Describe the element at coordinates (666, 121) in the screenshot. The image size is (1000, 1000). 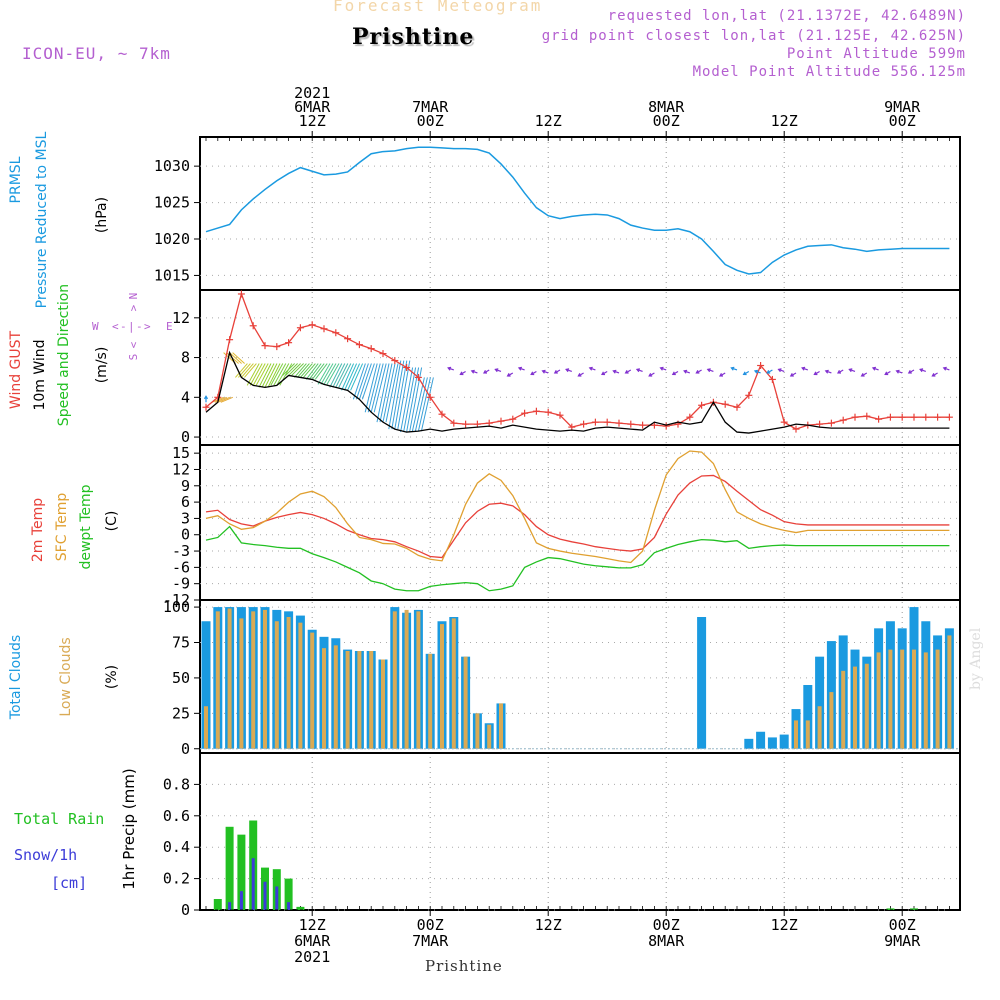
I see `time-label-top: 00Z` at that location.